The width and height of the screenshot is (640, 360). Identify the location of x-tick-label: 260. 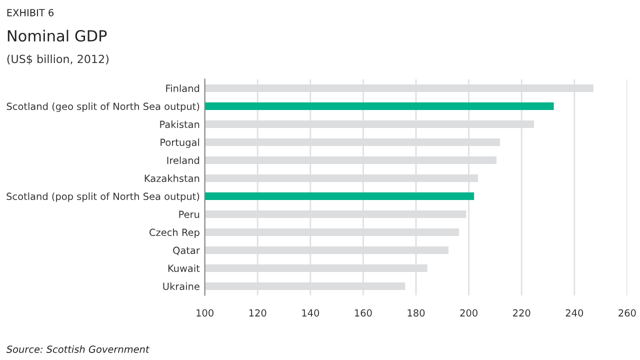
(627, 313).